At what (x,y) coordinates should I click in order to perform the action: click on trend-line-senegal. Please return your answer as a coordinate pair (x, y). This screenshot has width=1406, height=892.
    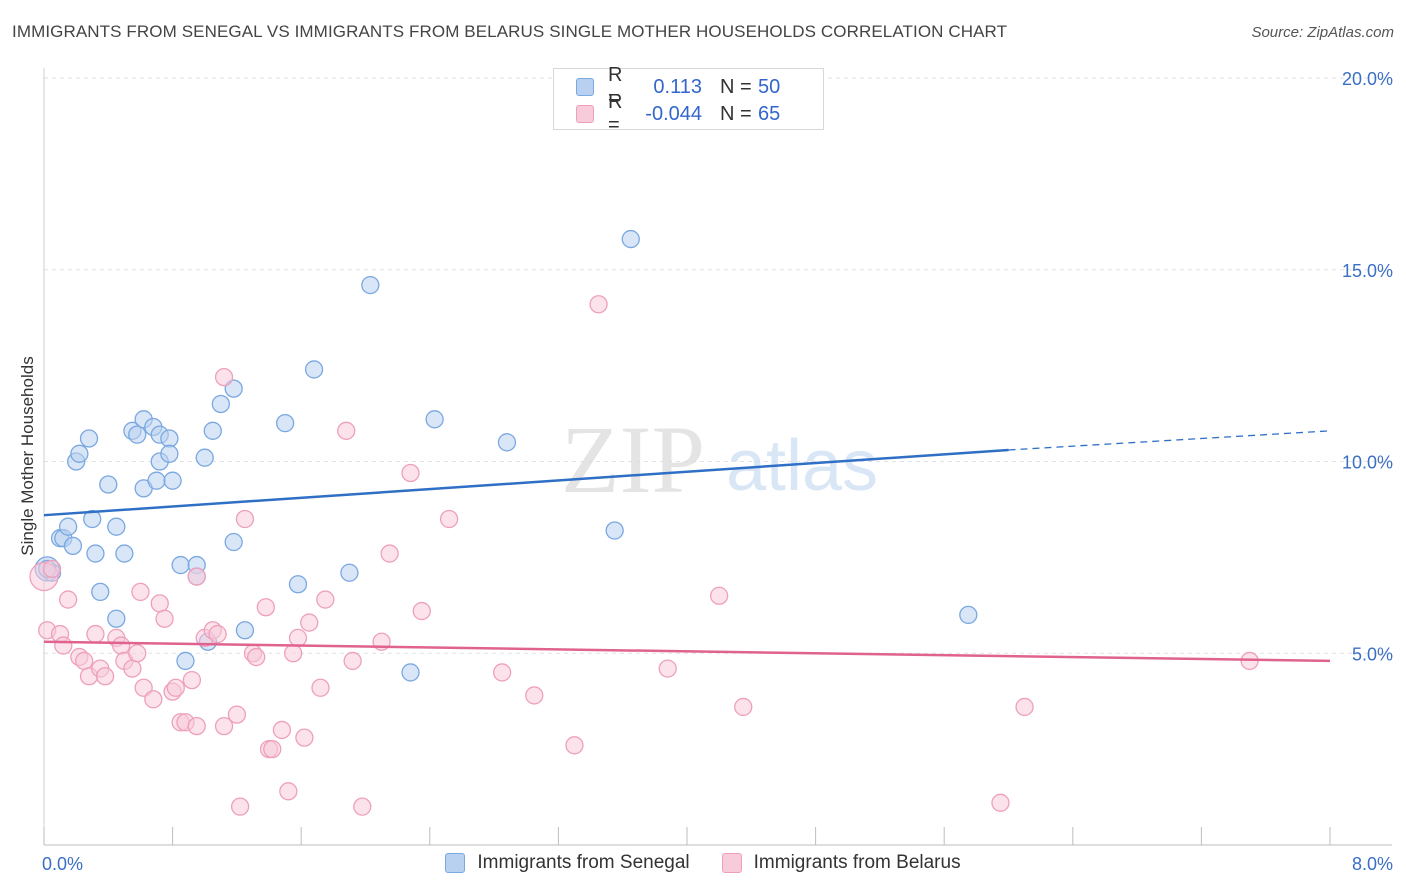
    Looking at the image, I should click on (526, 482).